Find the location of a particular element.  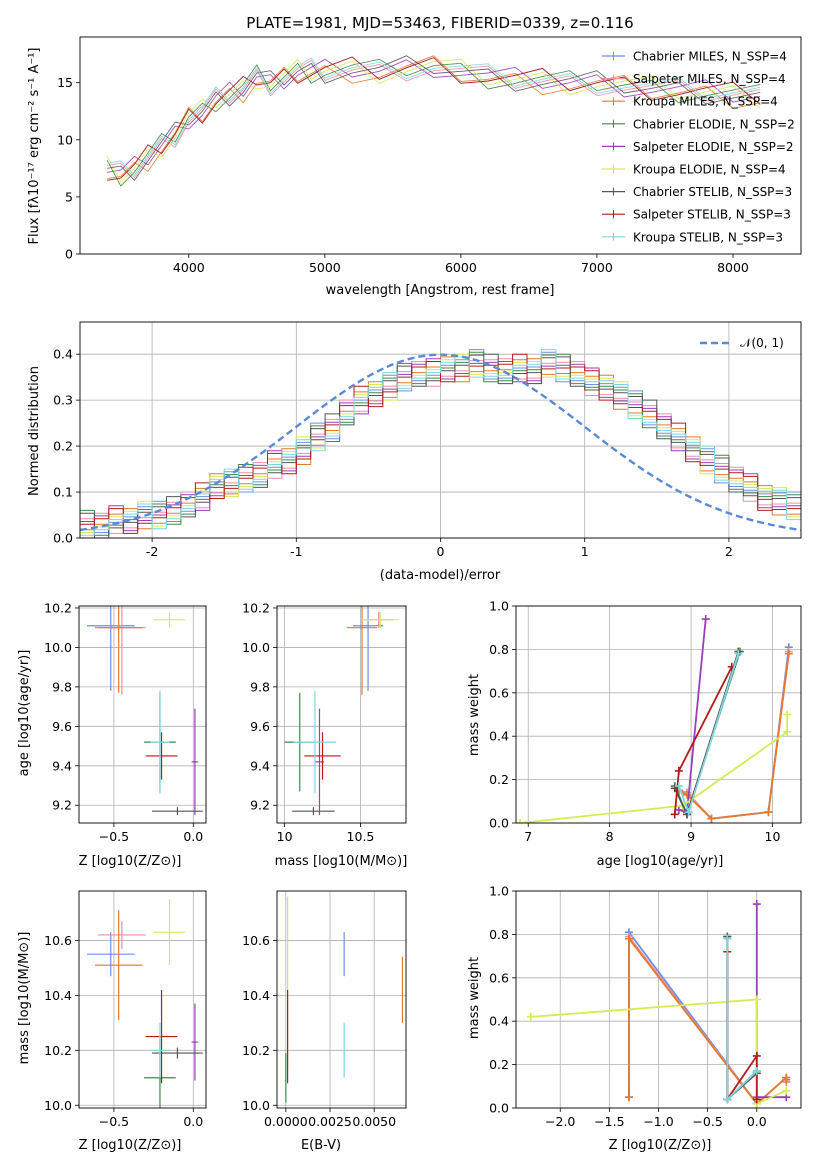

spectrum-legend-label: Kroupa MILES, N_SSP=4 is located at coordinates (705, 102).